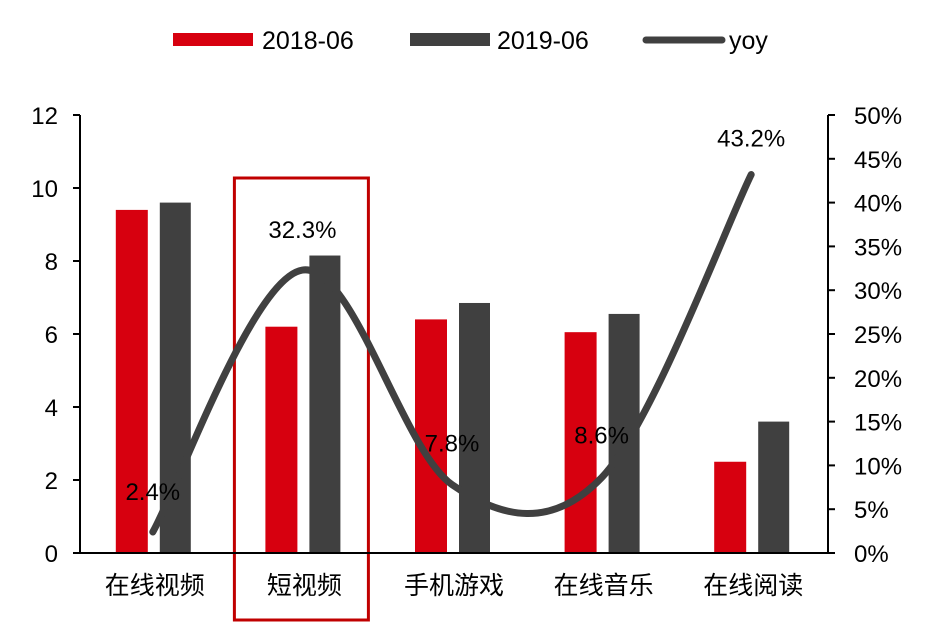  What do you see at coordinates (452, 444) in the screenshot?
I see `data-label: 7.8%` at bounding box center [452, 444].